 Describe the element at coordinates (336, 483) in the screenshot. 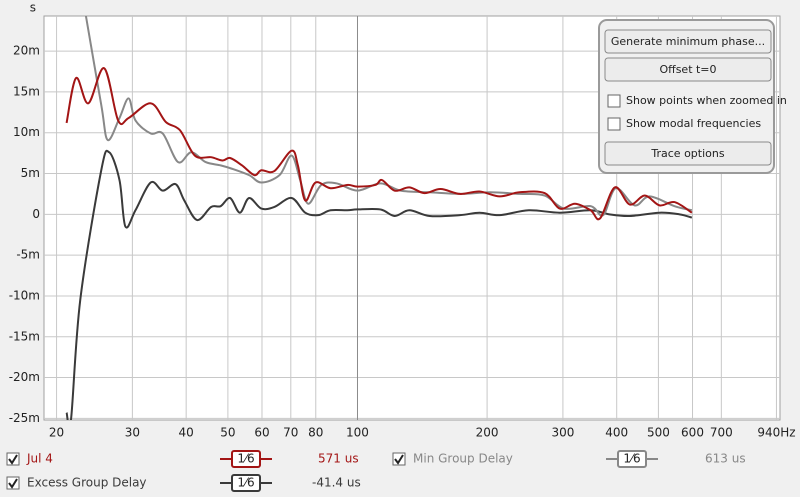

I see `legend-value: -41.4 us` at that location.